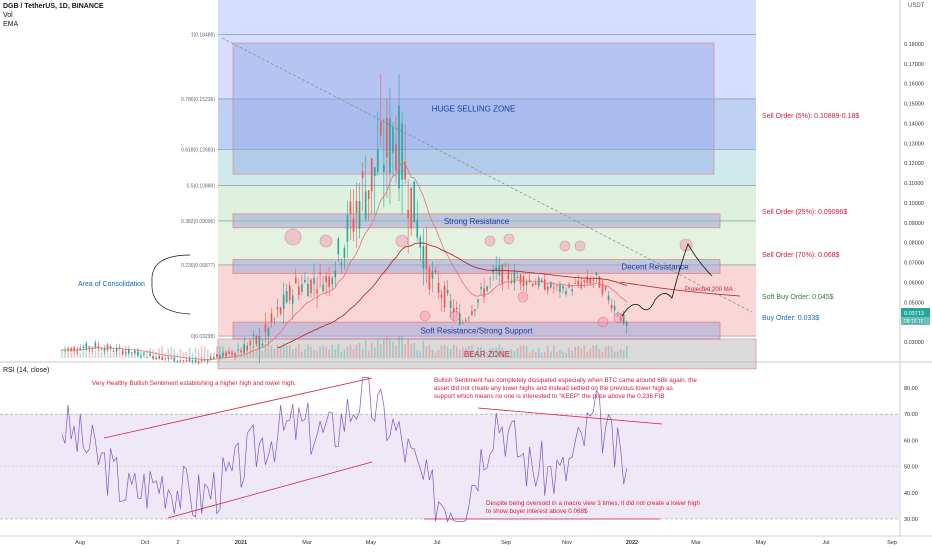 The width and height of the screenshot is (932, 555). I want to click on zone-box, so click(476, 221).